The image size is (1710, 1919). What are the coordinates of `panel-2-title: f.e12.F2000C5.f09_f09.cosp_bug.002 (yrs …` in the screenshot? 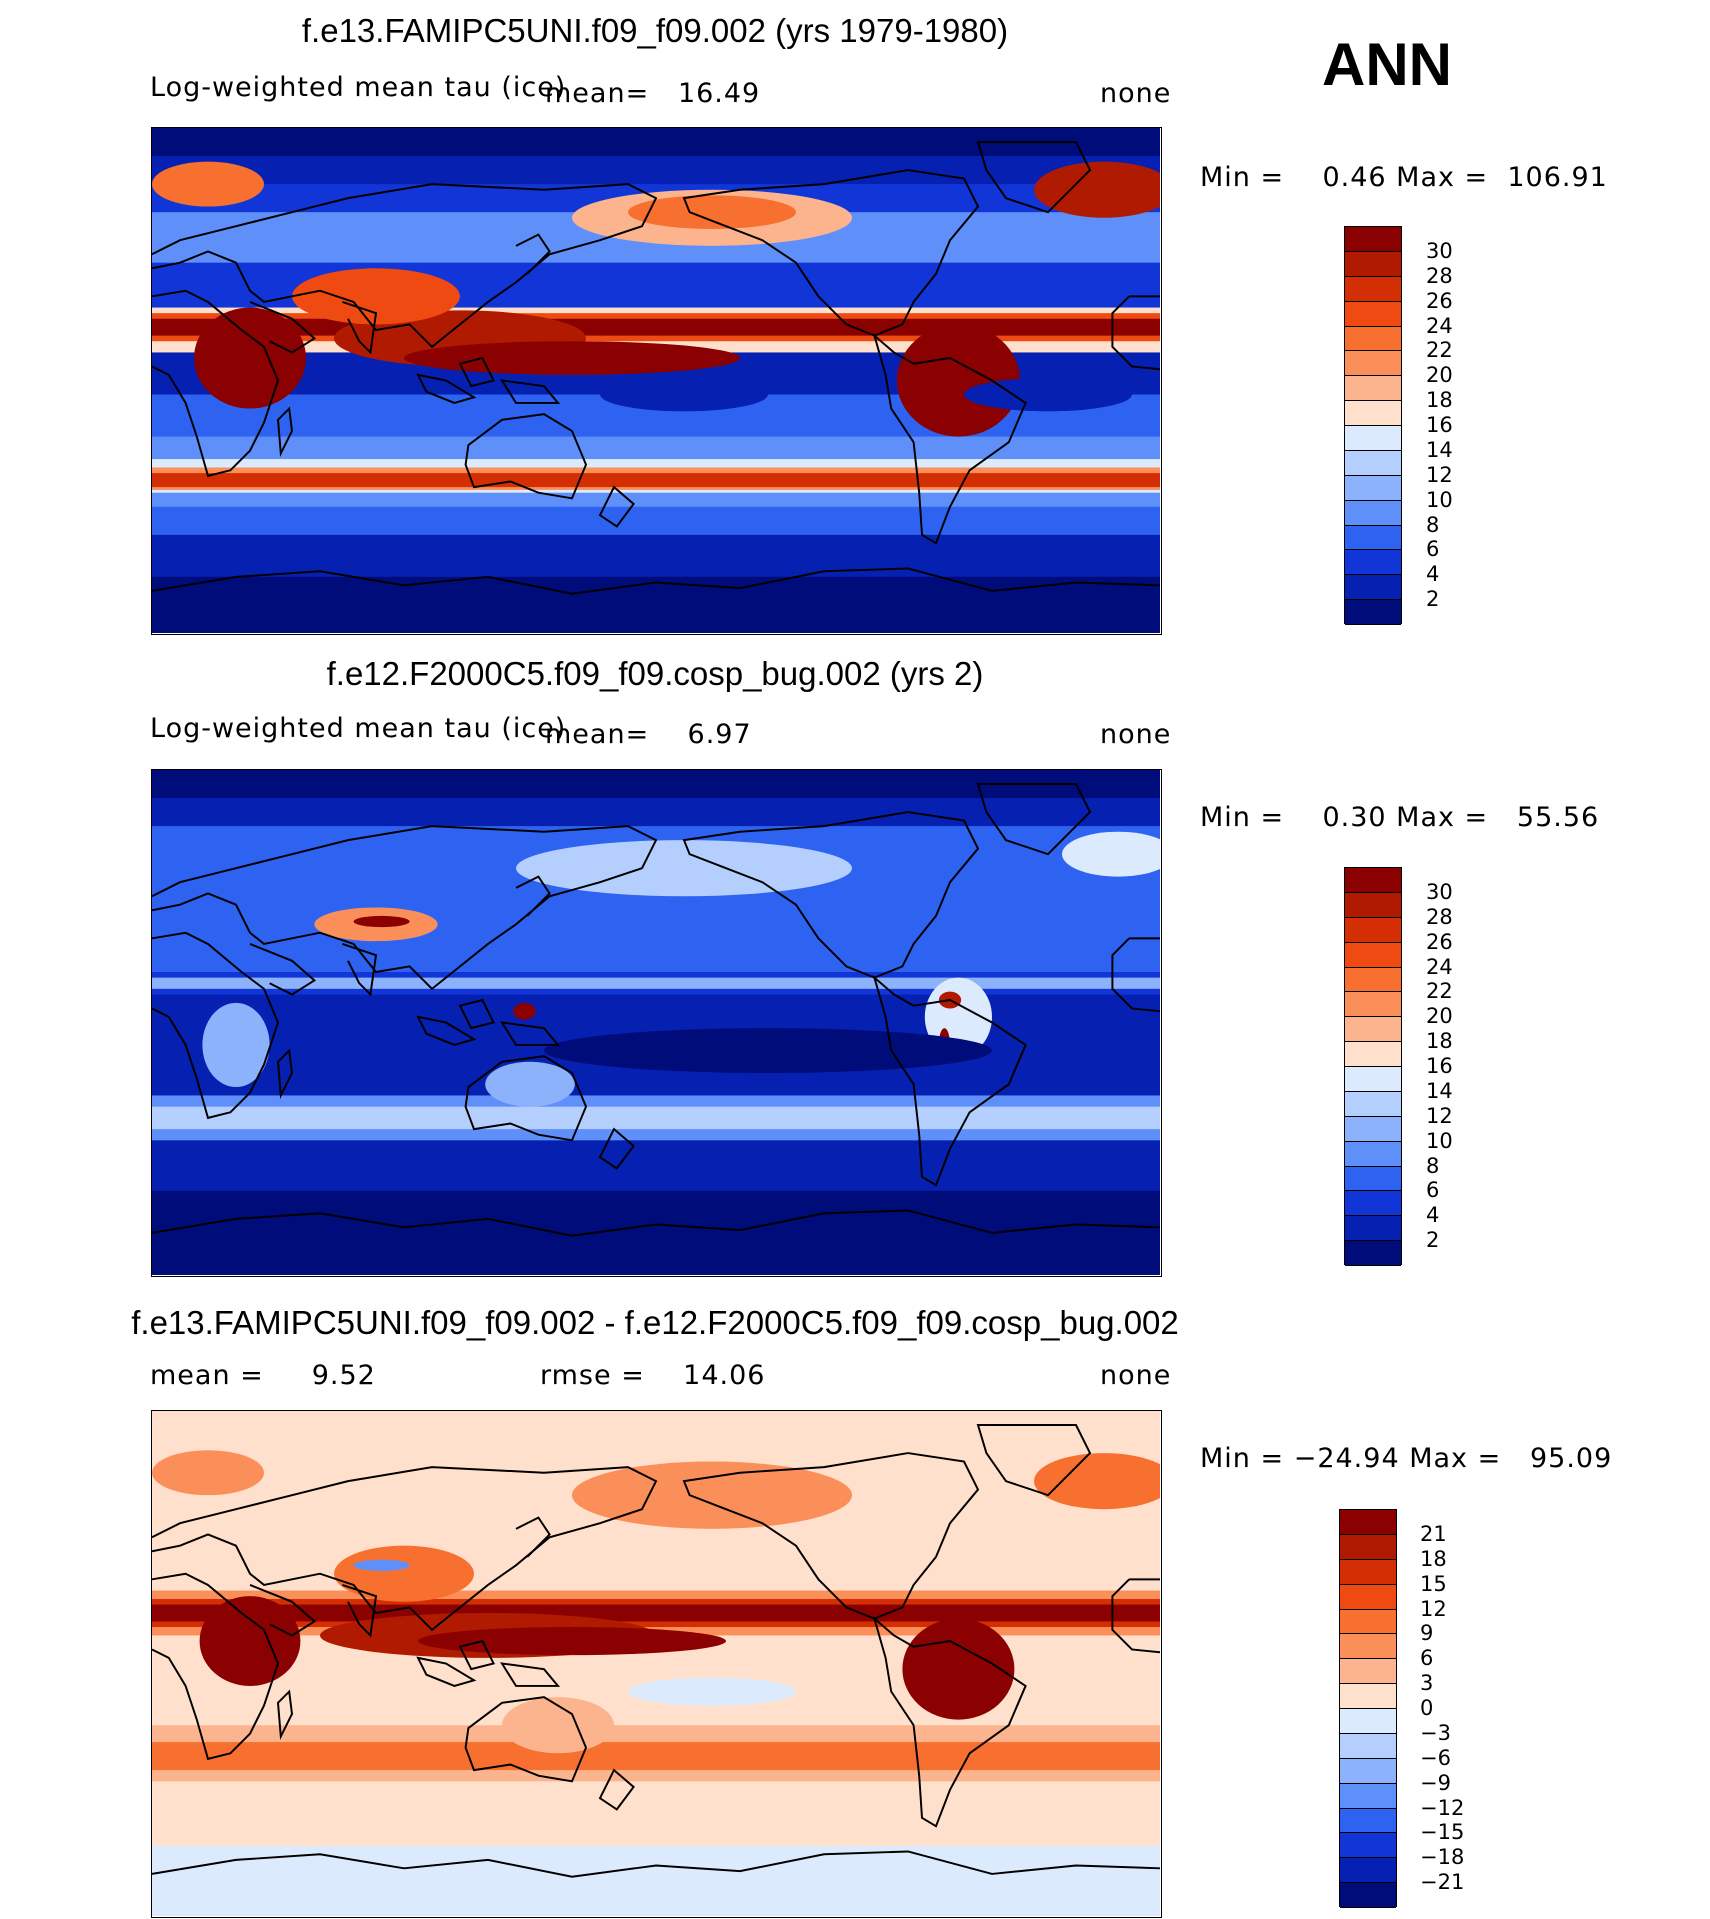 It's located at (655, 673).